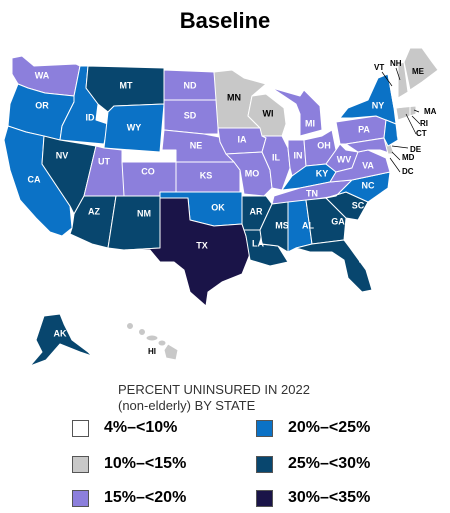 The image size is (450, 513). Describe the element at coordinates (190, 85) in the screenshot. I see `state-label-nd: ND` at that location.